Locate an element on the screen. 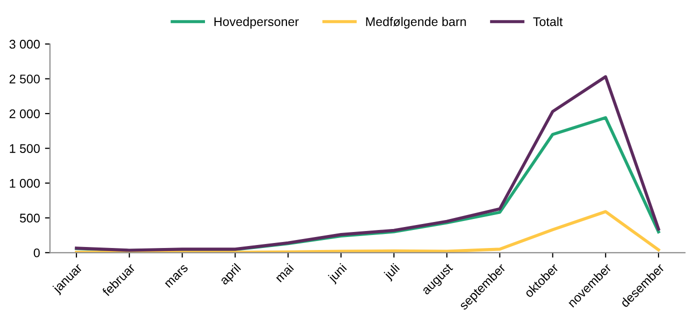  legend-label: Totalt is located at coordinates (548, 21).